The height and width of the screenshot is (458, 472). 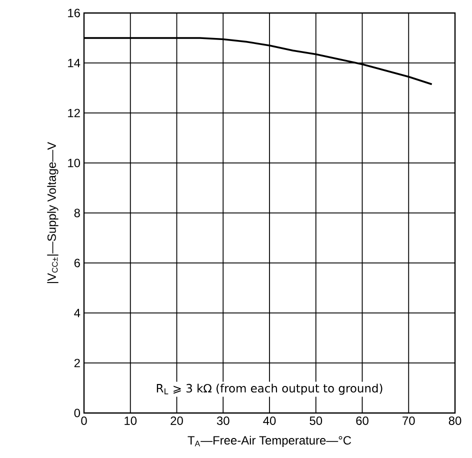 I want to click on x-tick-label: 60, so click(x=362, y=420).